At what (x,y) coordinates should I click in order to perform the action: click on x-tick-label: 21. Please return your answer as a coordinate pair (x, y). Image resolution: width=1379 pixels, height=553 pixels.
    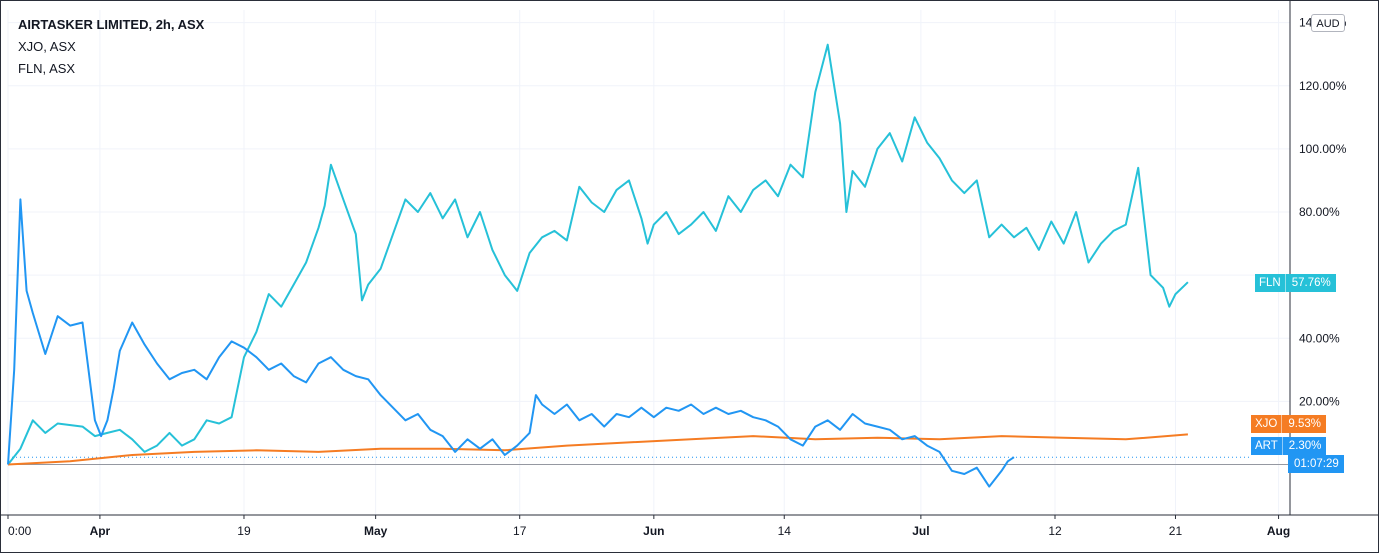
    Looking at the image, I should click on (1176, 531).